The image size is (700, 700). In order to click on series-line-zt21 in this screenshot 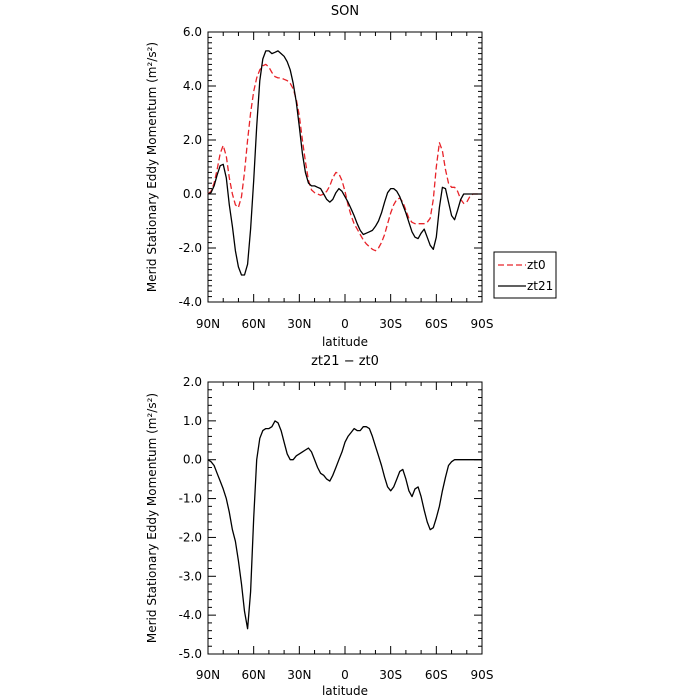, I will do `click(344, 163)`.